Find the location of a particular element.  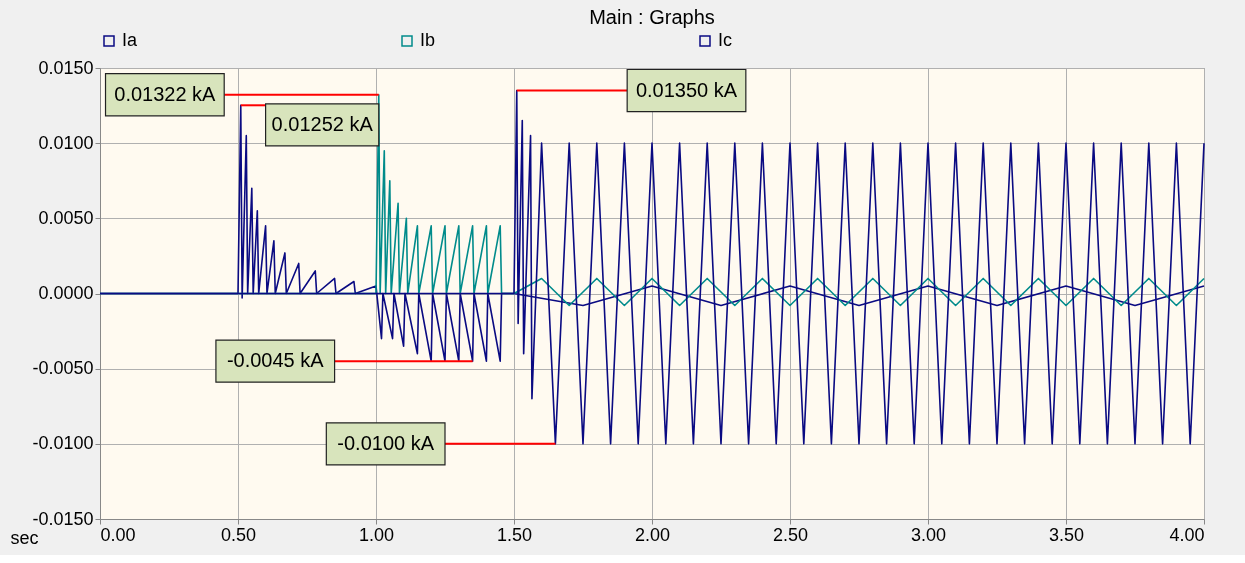

annotation: 0.01350 kA is located at coordinates (686, 89).